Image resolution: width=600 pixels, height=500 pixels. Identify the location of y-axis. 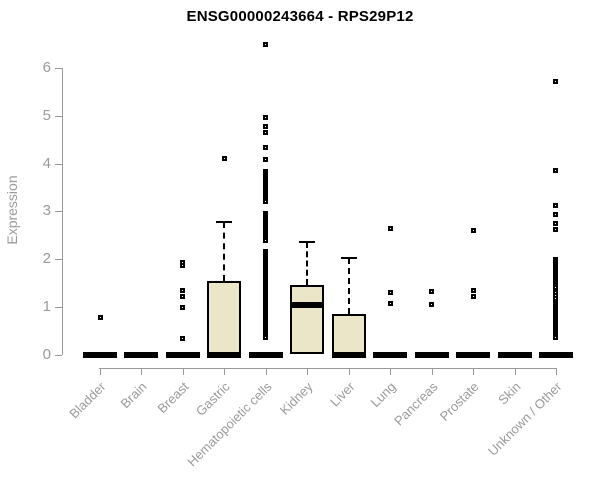
(62, 212).